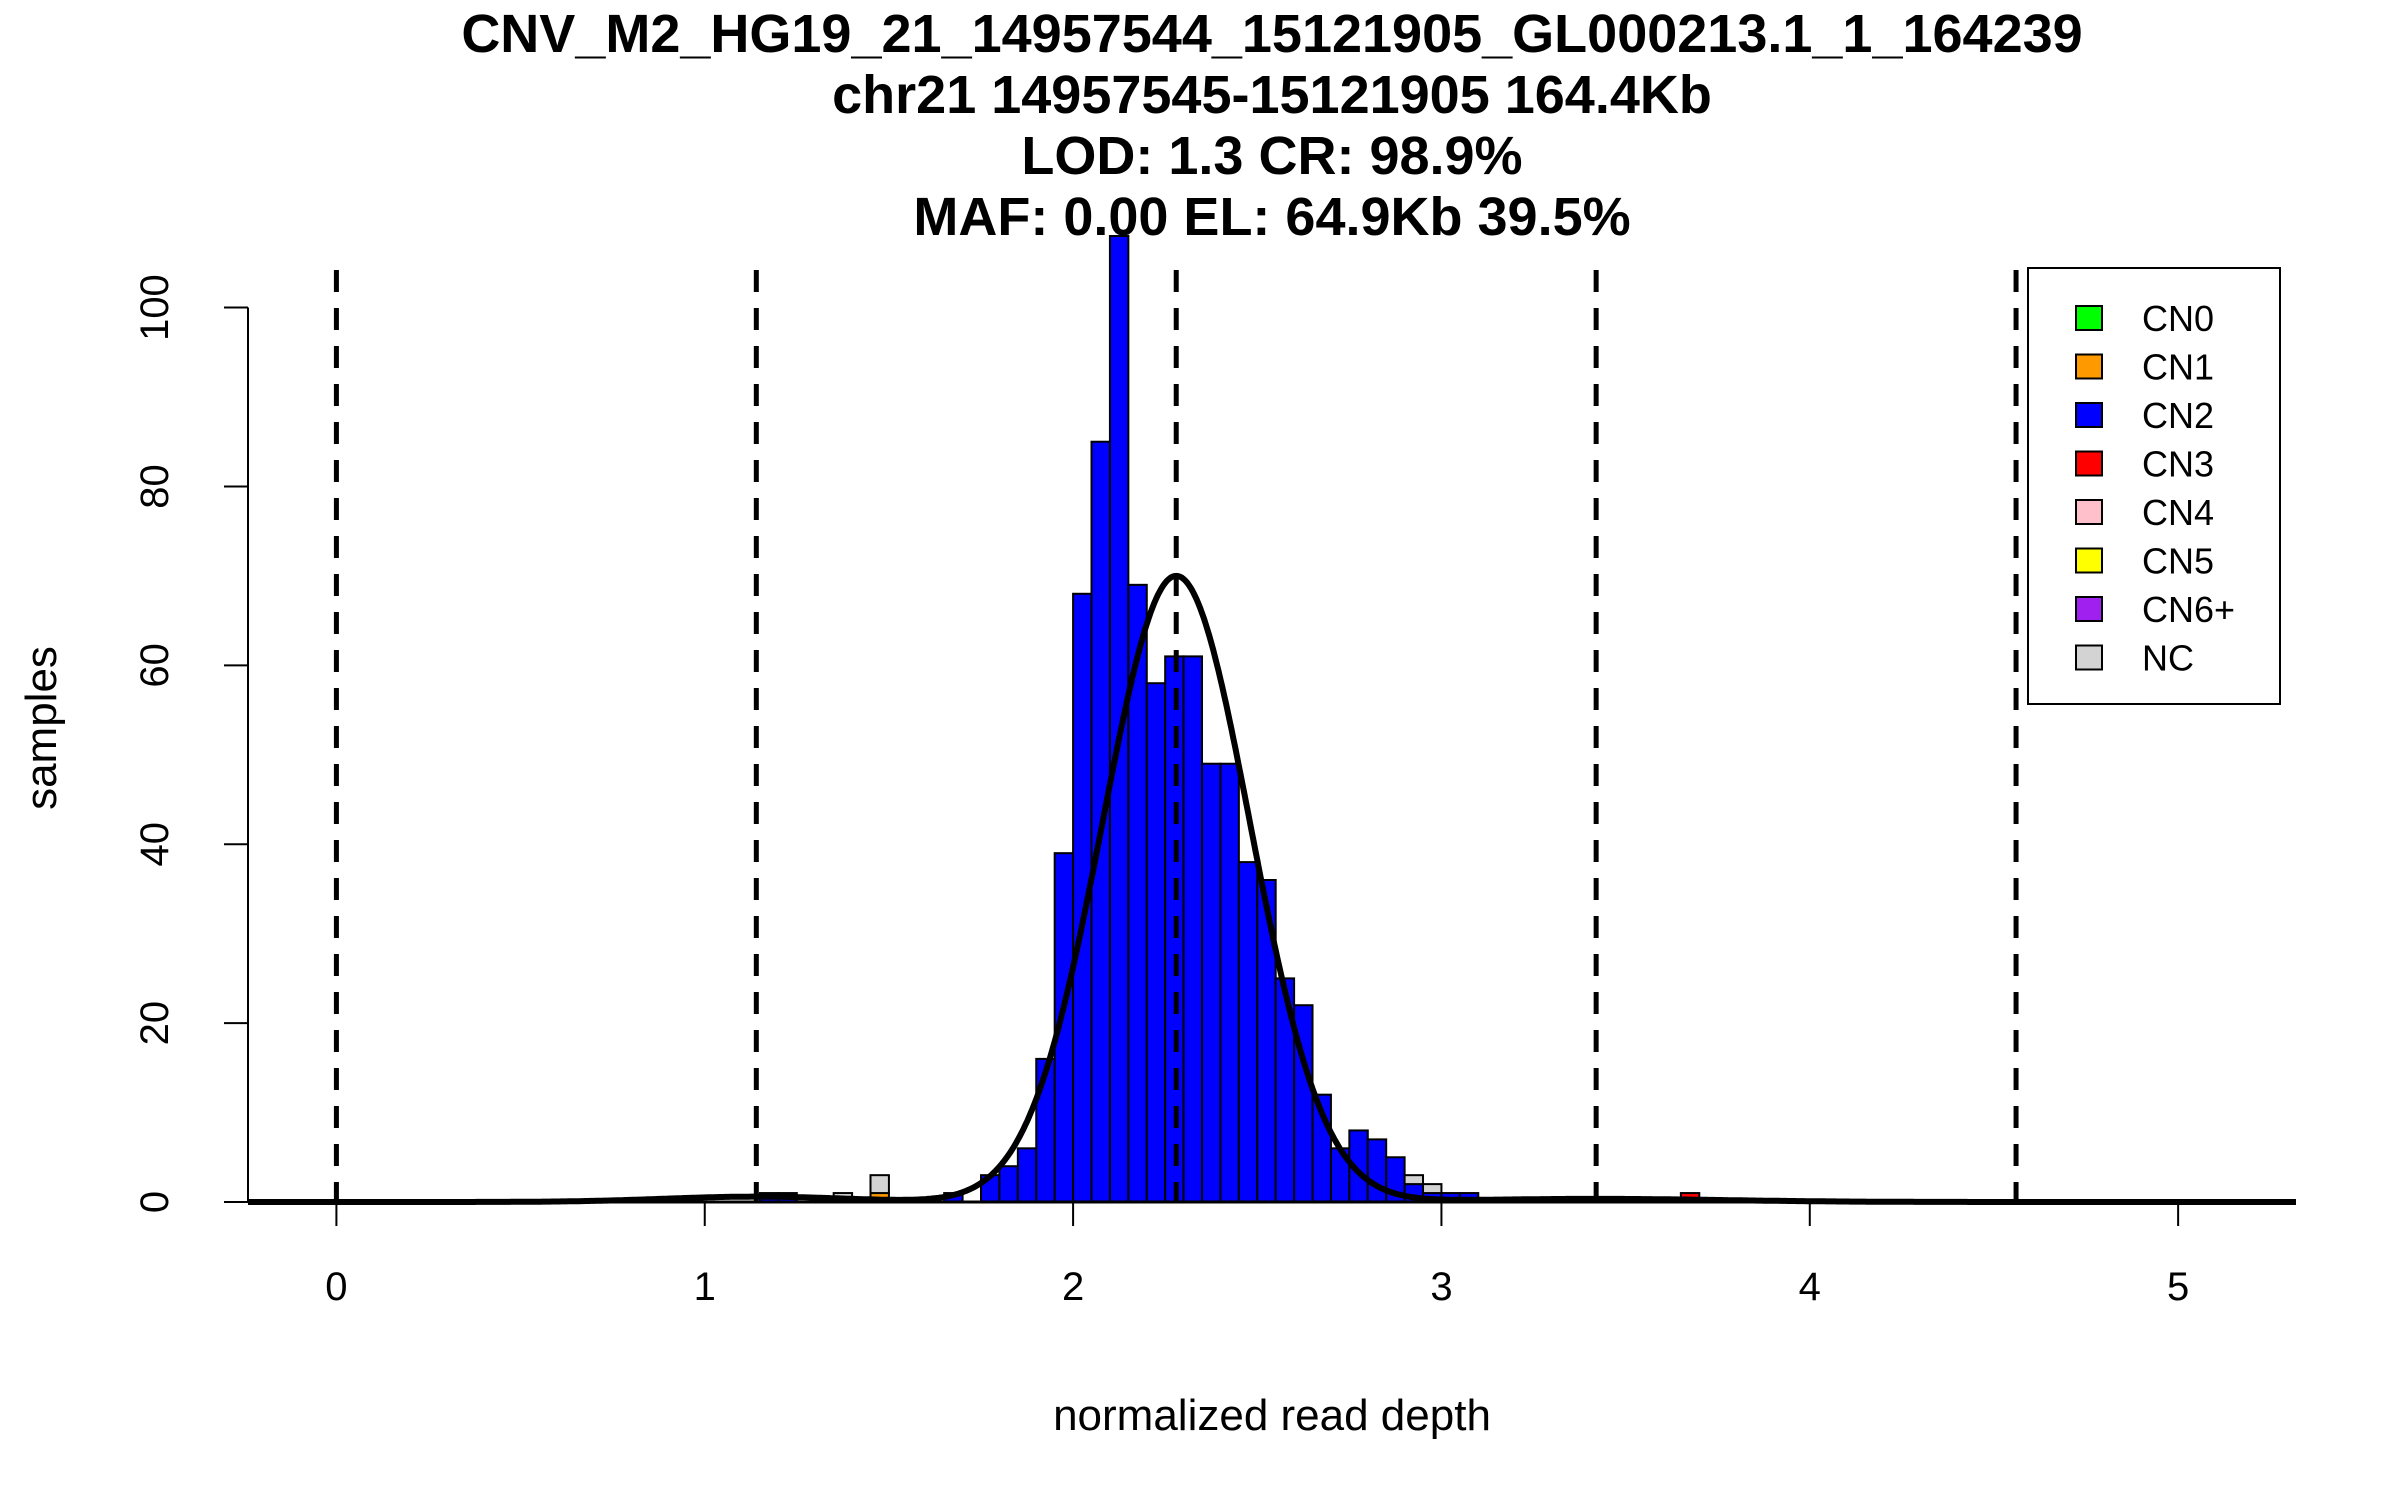 The height and width of the screenshot is (1500, 2400). What do you see at coordinates (155, 486) in the screenshot?
I see `y-tick-label-80: 80` at bounding box center [155, 486].